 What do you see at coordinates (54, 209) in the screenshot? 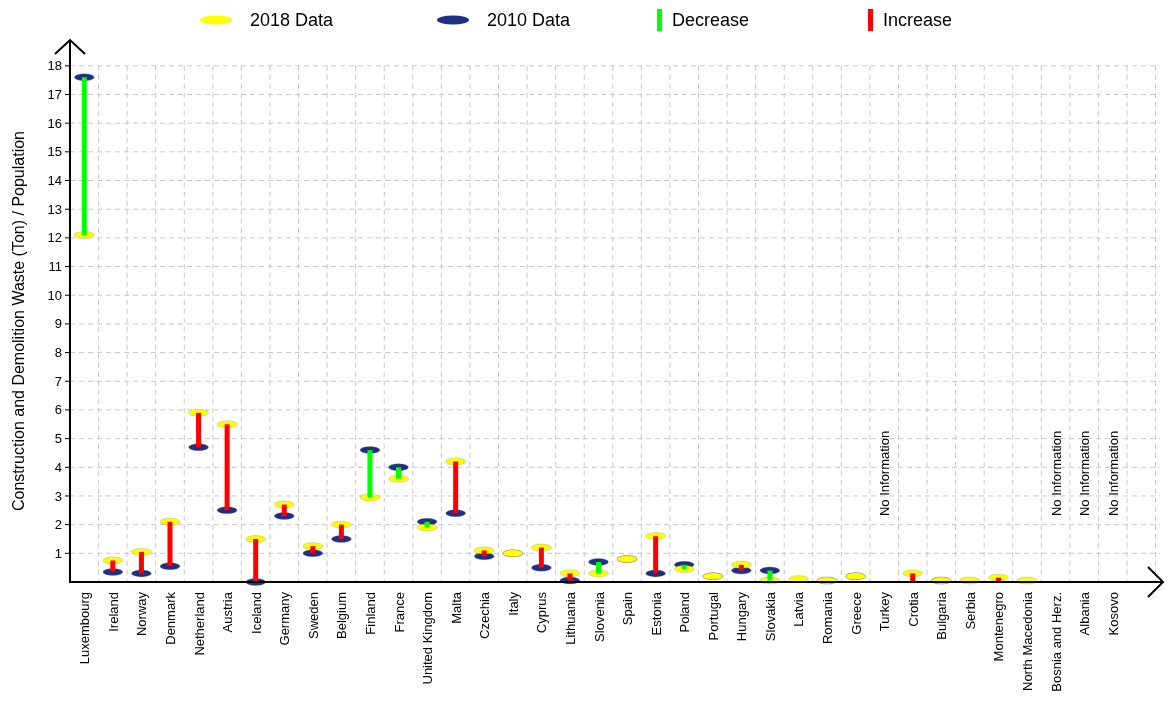
I see `y-tick-label: 13` at bounding box center [54, 209].